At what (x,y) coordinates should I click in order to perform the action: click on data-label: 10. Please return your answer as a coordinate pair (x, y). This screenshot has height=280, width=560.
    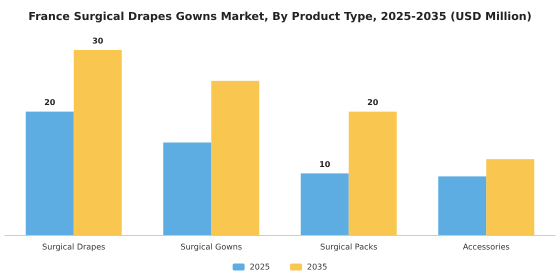
    Looking at the image, I should click on (325, 164).